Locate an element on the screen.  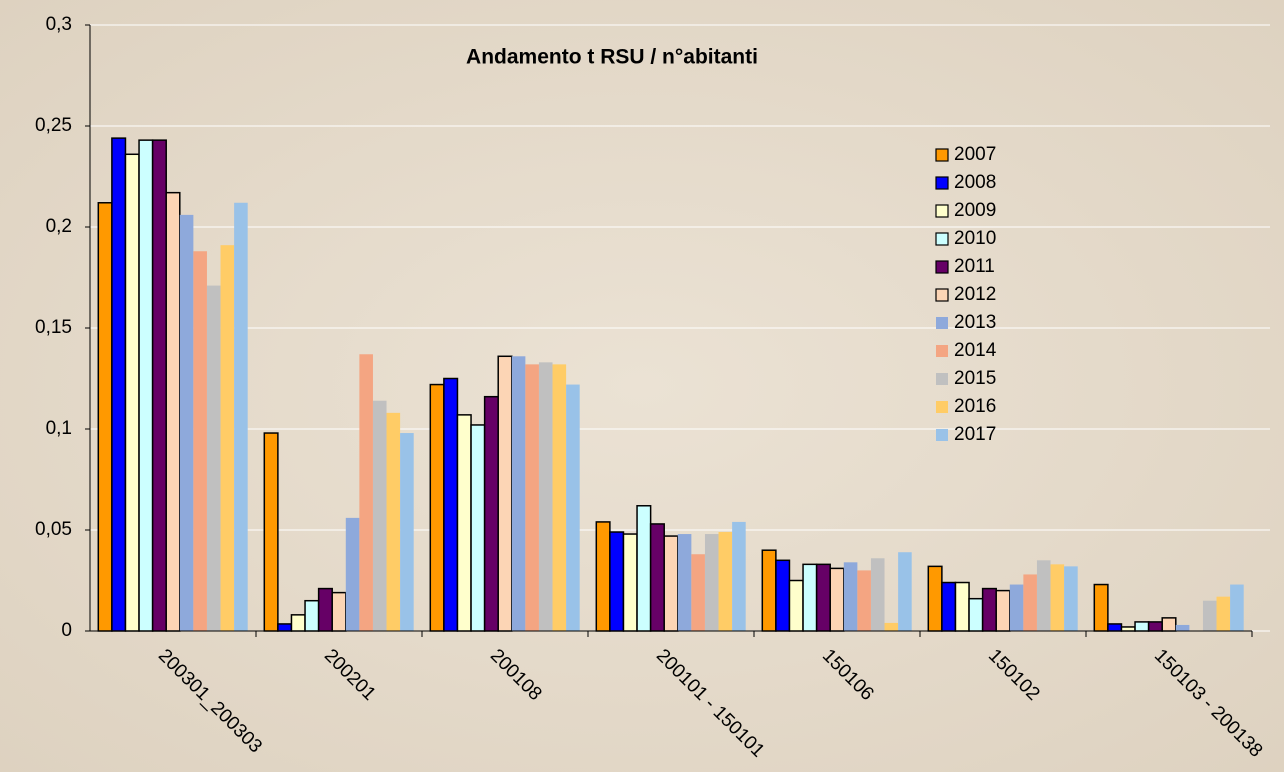
y-tick-label: 0,2 is located at coordinates (59, 226).